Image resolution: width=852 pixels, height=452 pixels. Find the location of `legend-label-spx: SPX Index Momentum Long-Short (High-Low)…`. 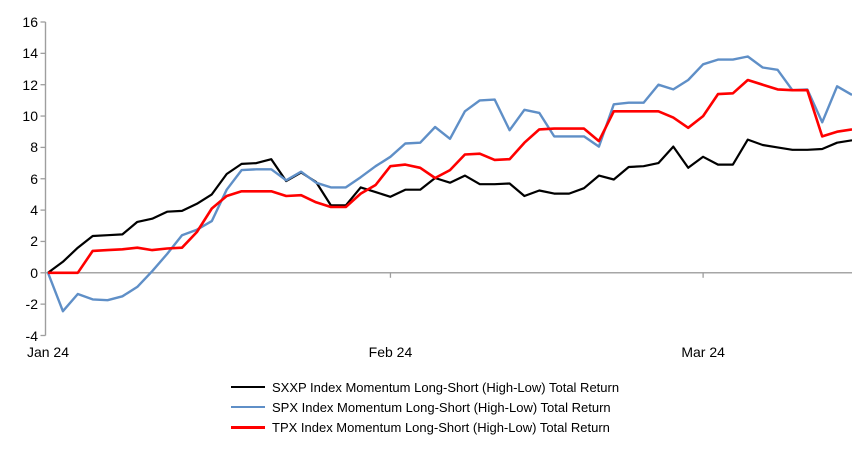

legend-label-spx: SPX Index Momentum Long-Short (High-Low)… is located at coordinates (441, 407).